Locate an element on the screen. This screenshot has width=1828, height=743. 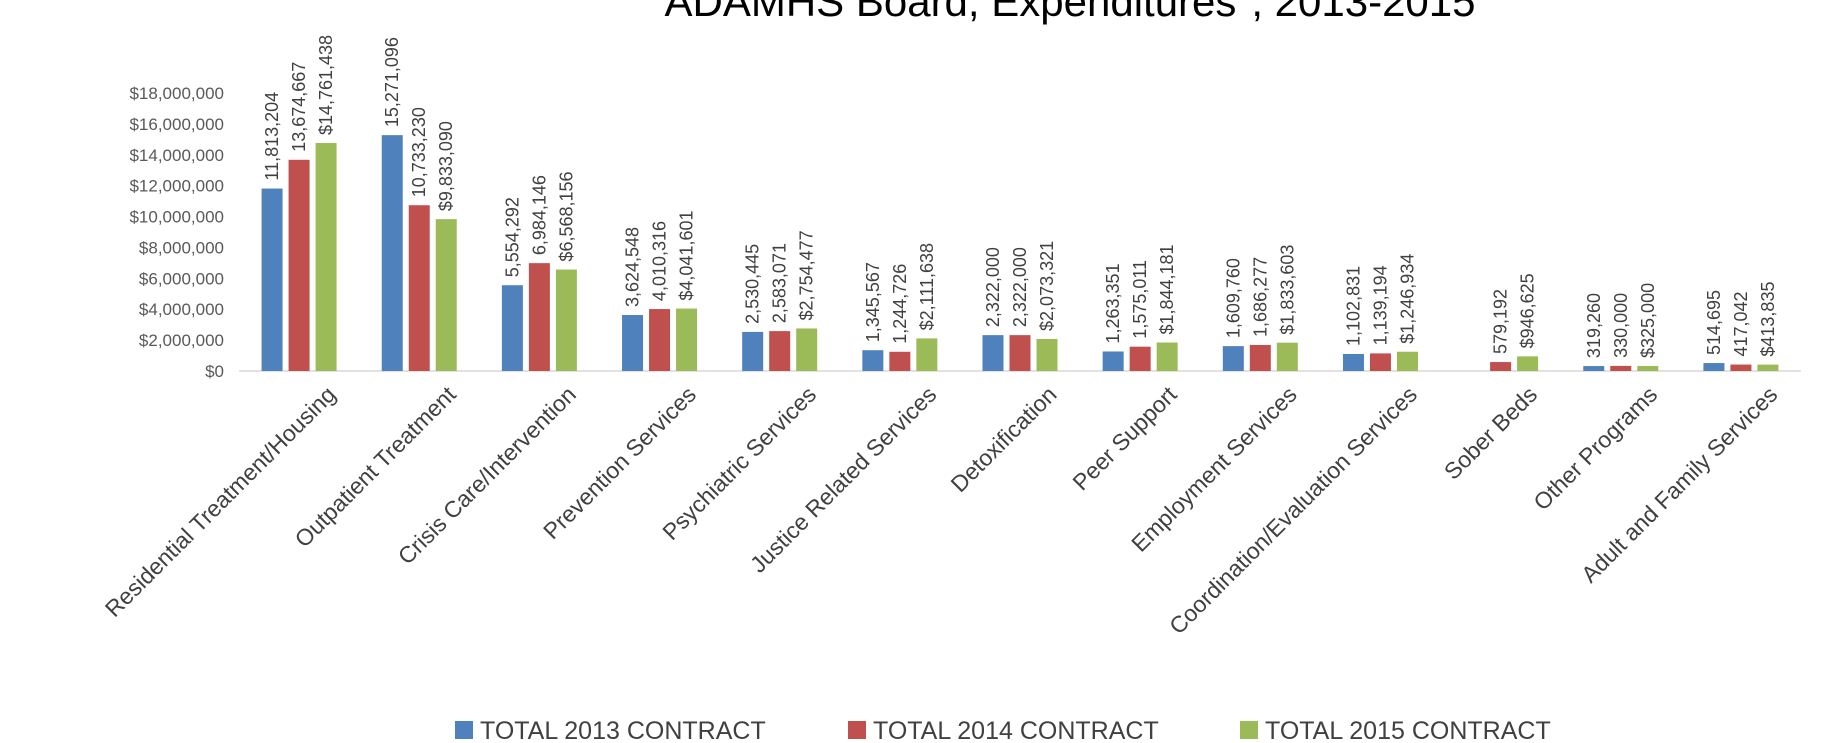
y-tick-label: $16,000,000 is located at coordinates (176, 124).